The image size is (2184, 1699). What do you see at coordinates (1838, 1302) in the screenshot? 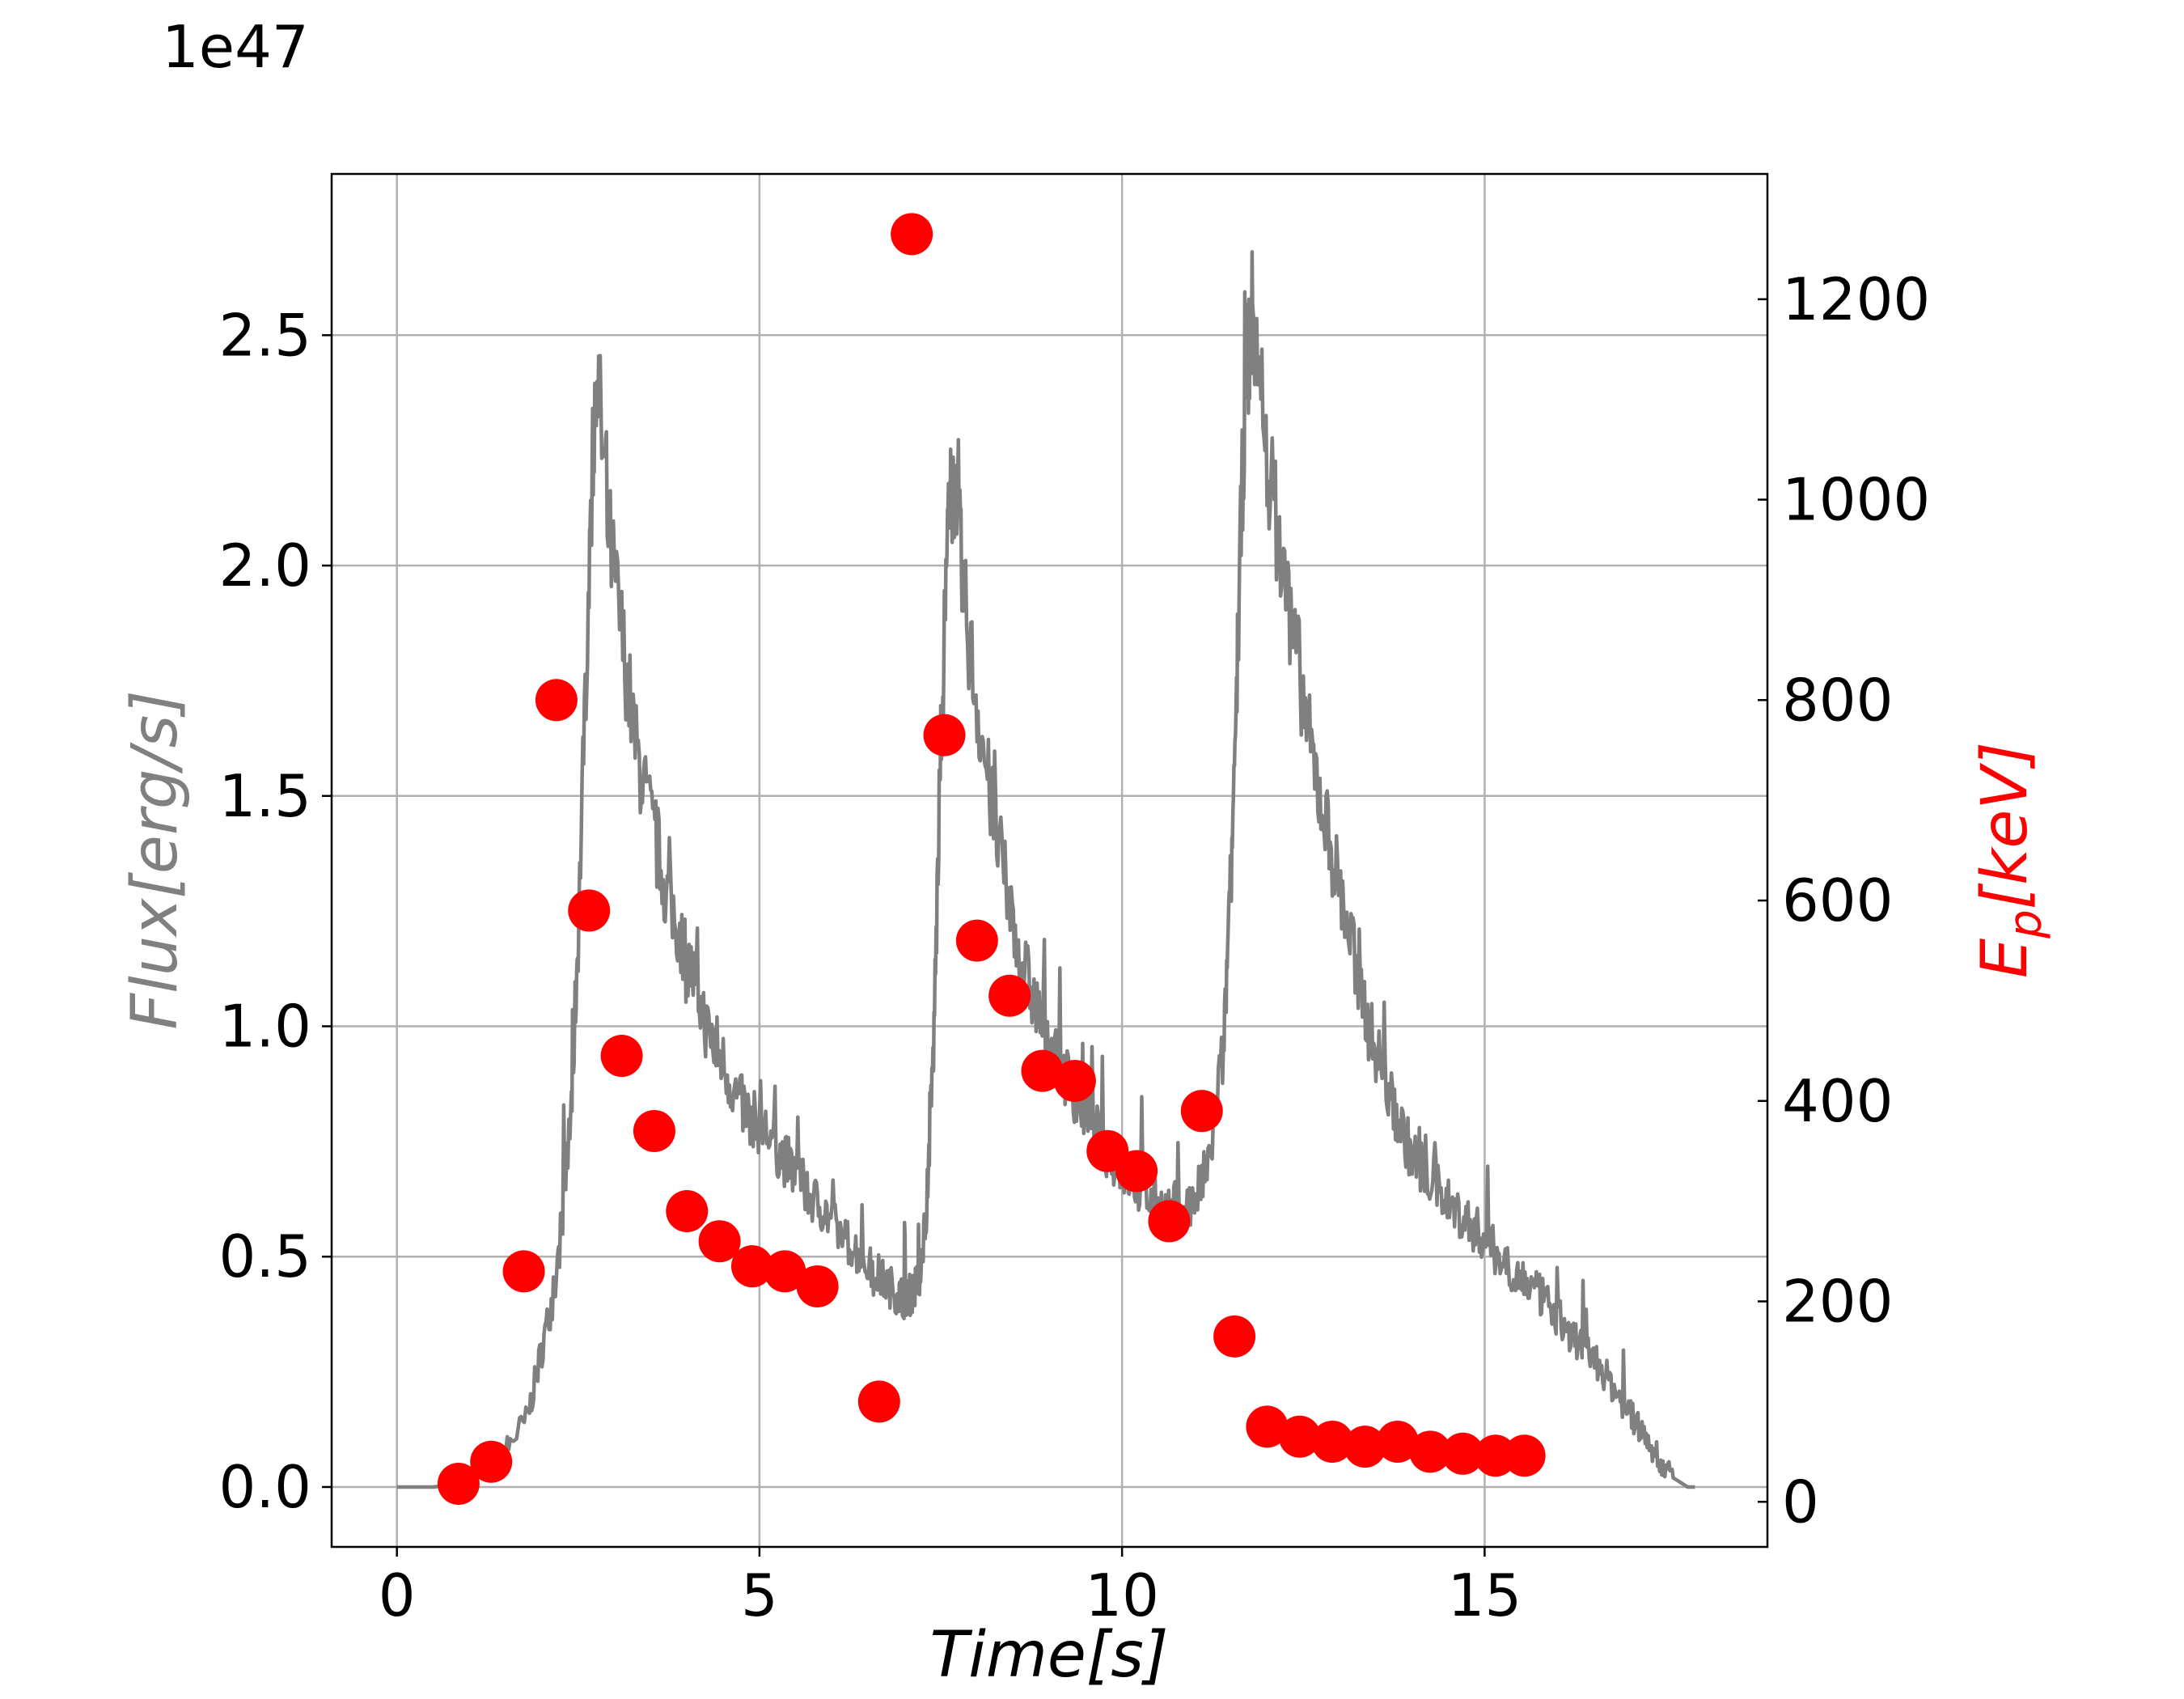
I see `right-tick-label-1: 200` at bounding box center [1838, 1302].